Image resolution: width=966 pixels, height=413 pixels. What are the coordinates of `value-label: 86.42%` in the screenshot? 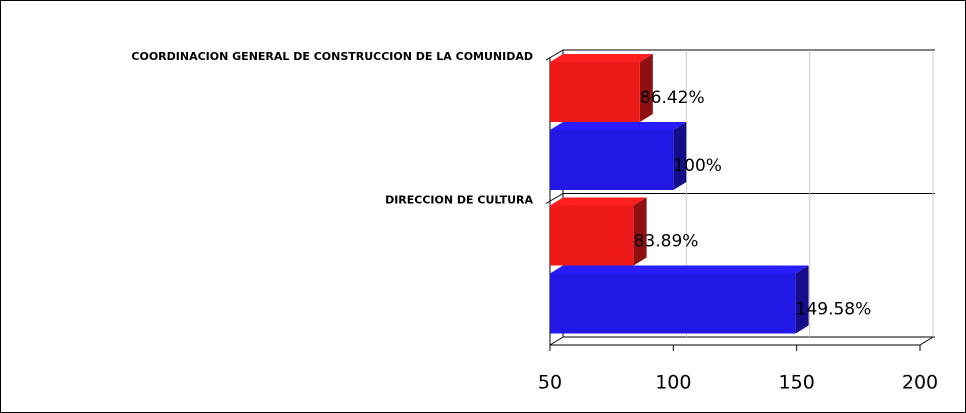 It's located at (672, 98).